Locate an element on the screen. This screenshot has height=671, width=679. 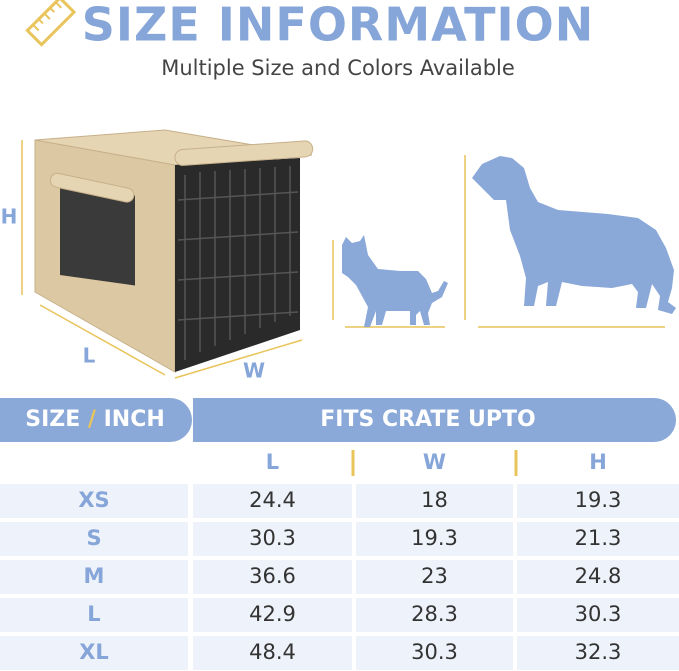
cell-value: 21.3 is located at coordinates (598, 538).